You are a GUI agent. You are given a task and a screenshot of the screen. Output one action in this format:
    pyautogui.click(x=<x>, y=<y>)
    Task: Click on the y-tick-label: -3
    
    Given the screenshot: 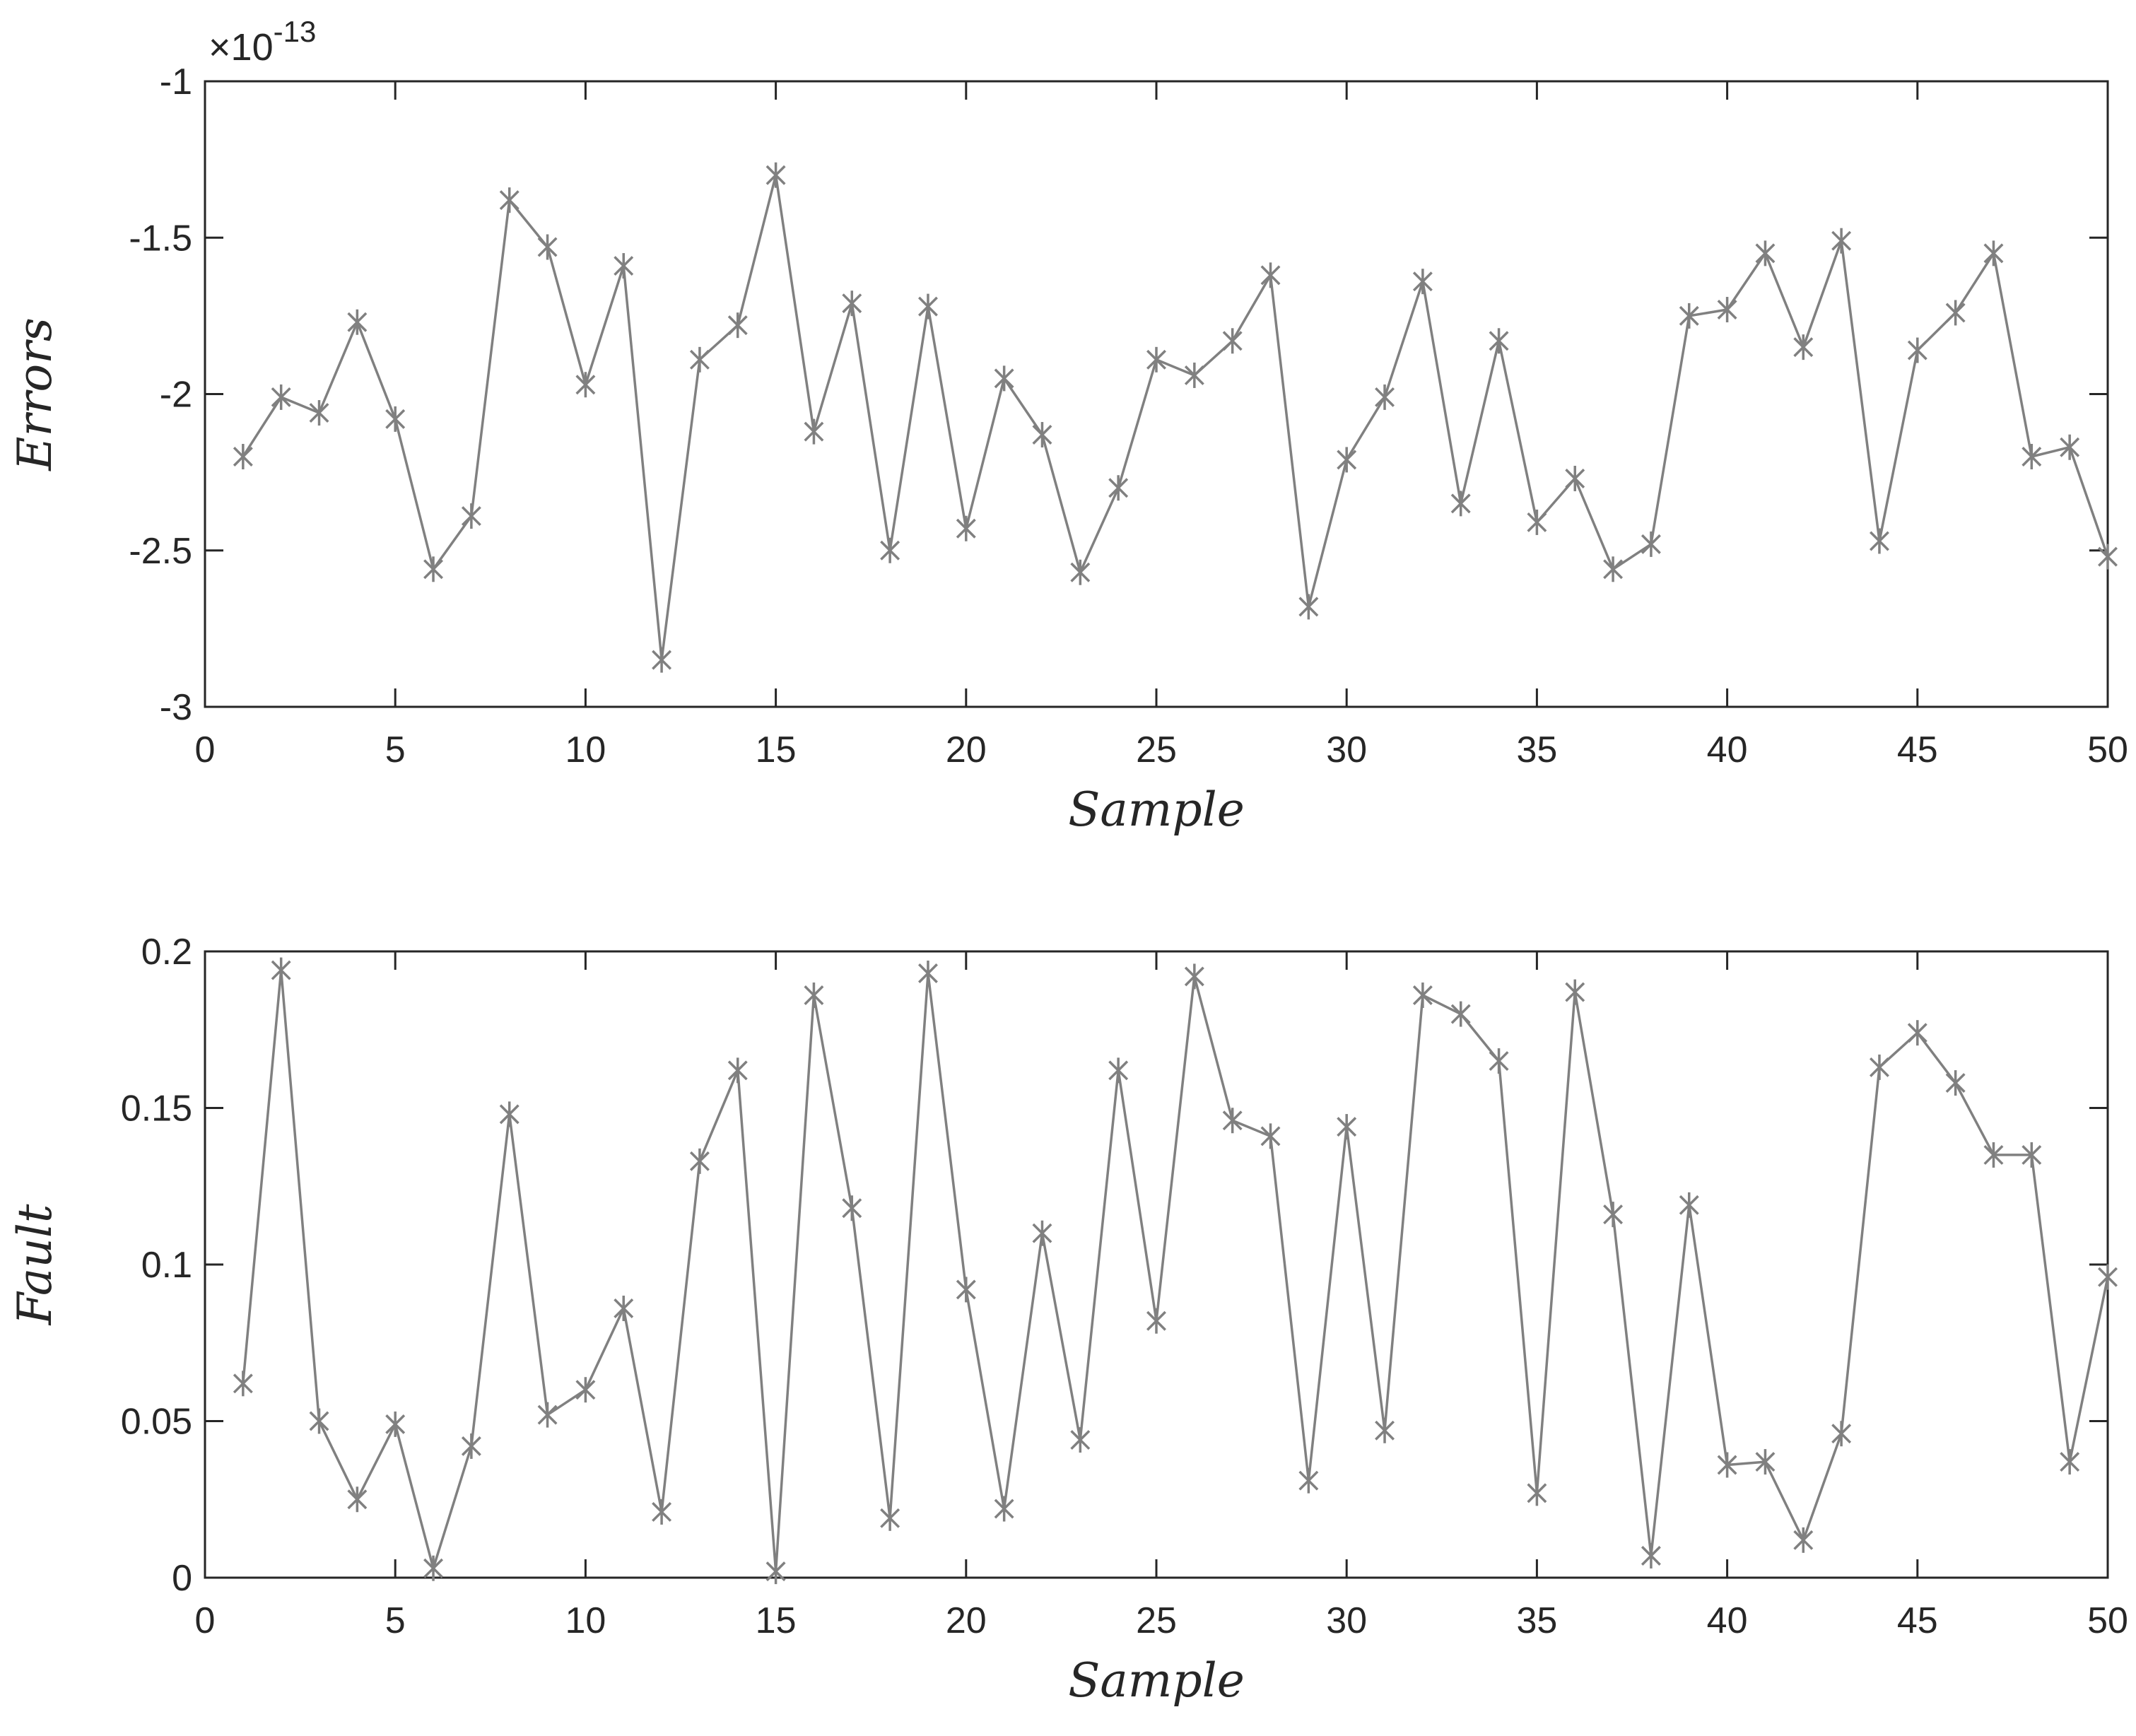 What is the action you would take?
    pyautogui.click(x=176, y=707)
    